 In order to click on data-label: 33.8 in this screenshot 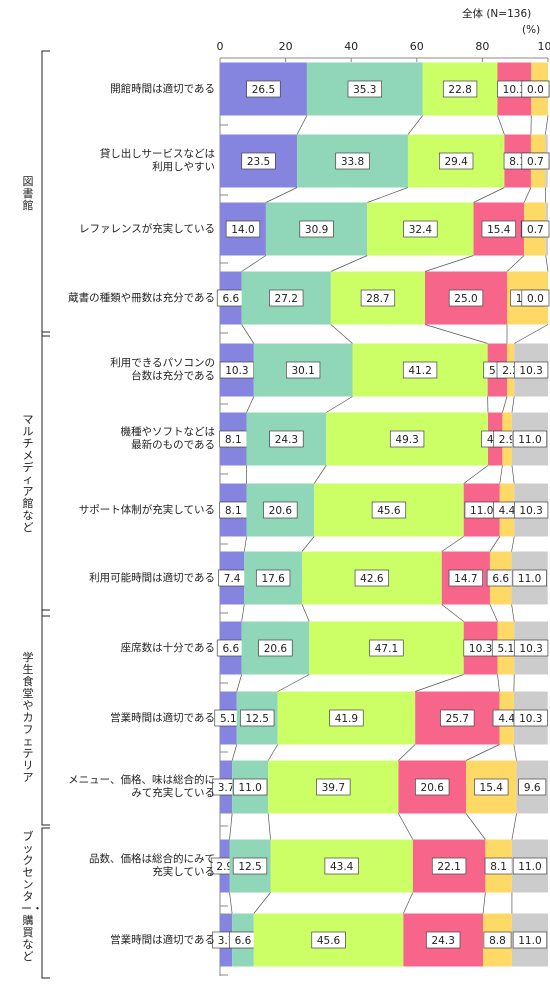, I will do `click(352, 161)`.